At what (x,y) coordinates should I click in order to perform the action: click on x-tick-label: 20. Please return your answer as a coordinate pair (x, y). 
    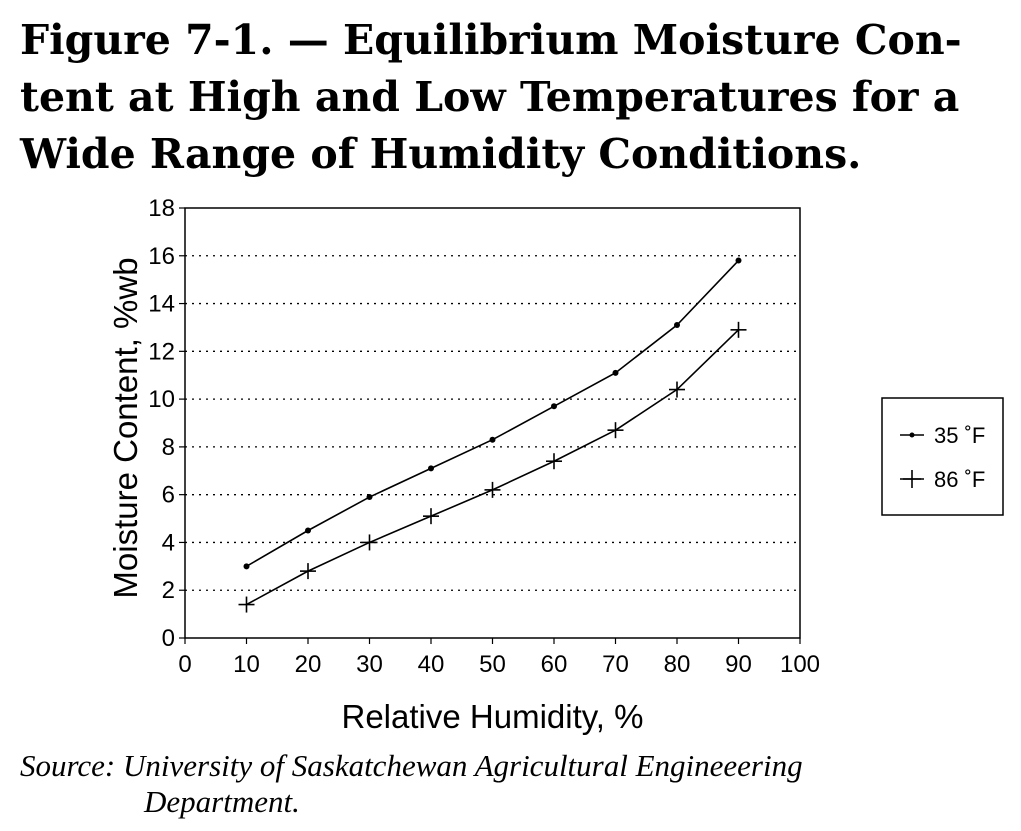
    Looking at the image, I should click on (308, 664).